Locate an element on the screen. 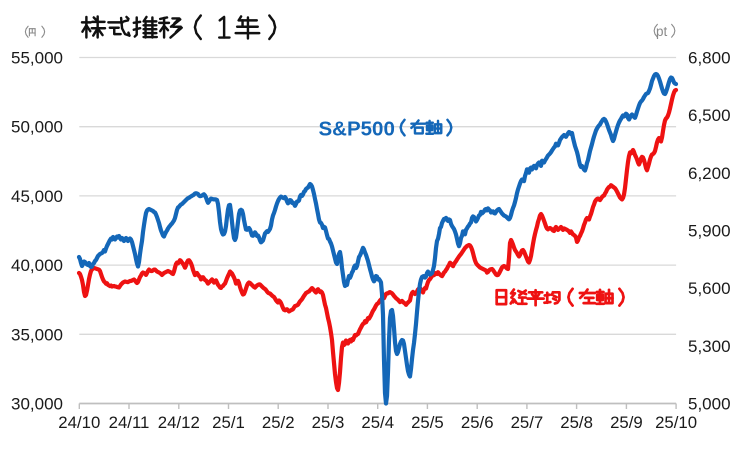 This screenshot has height=469, width=750. svg-text: 25/2 is located at coordinates (278, 422).